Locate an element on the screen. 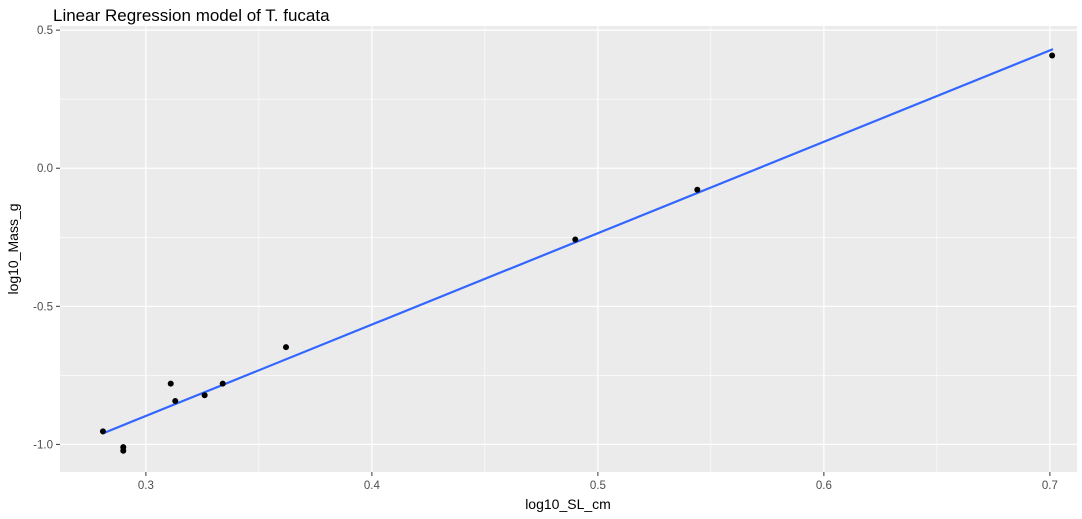  x-tick-label: 0.3 is located at coordinates (146, 486).